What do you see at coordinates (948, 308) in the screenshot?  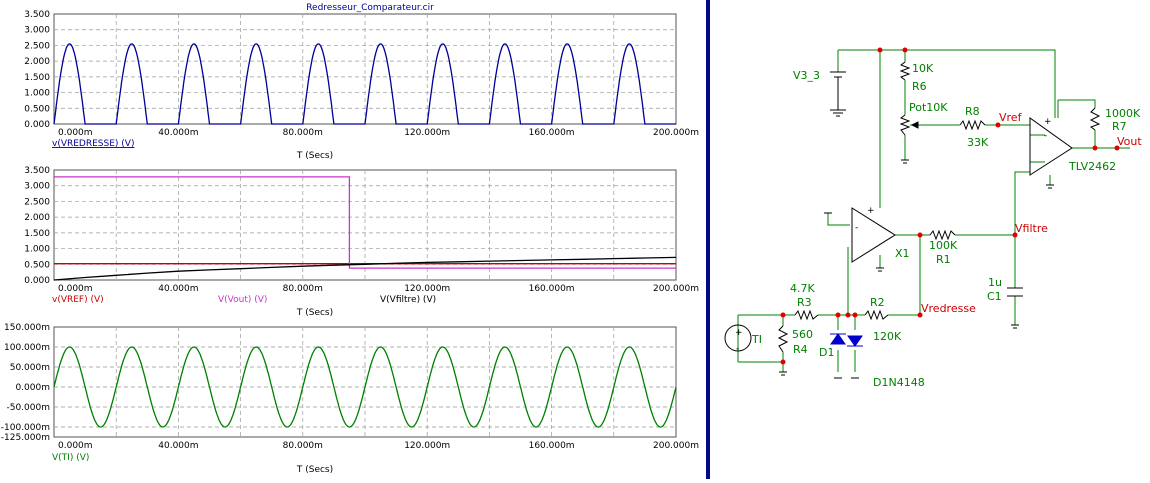 I see `label-vredresse: Vredresse` at bounding box center [948, 308].